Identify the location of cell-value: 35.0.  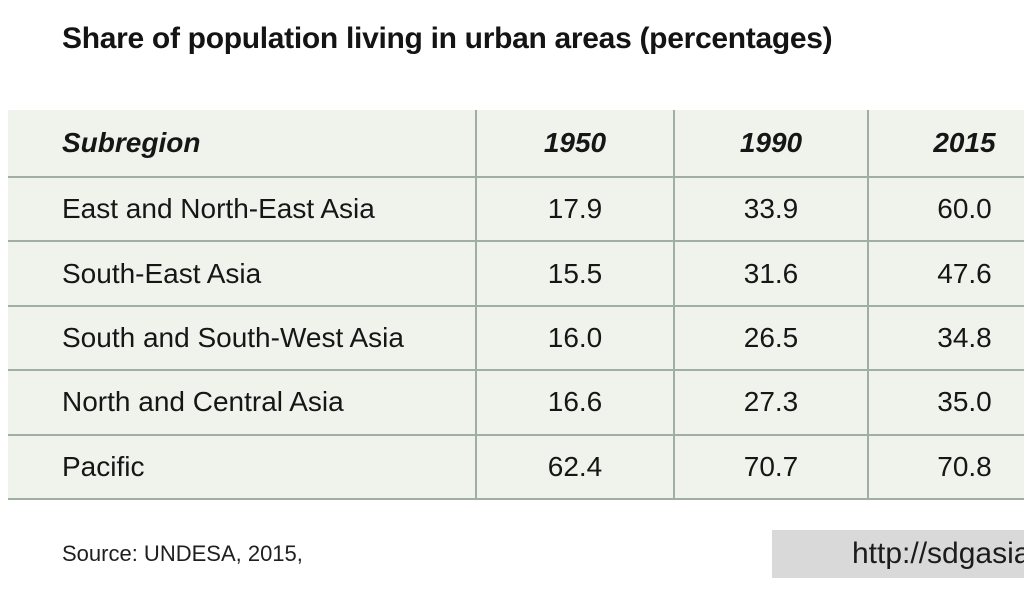
(945, 402).